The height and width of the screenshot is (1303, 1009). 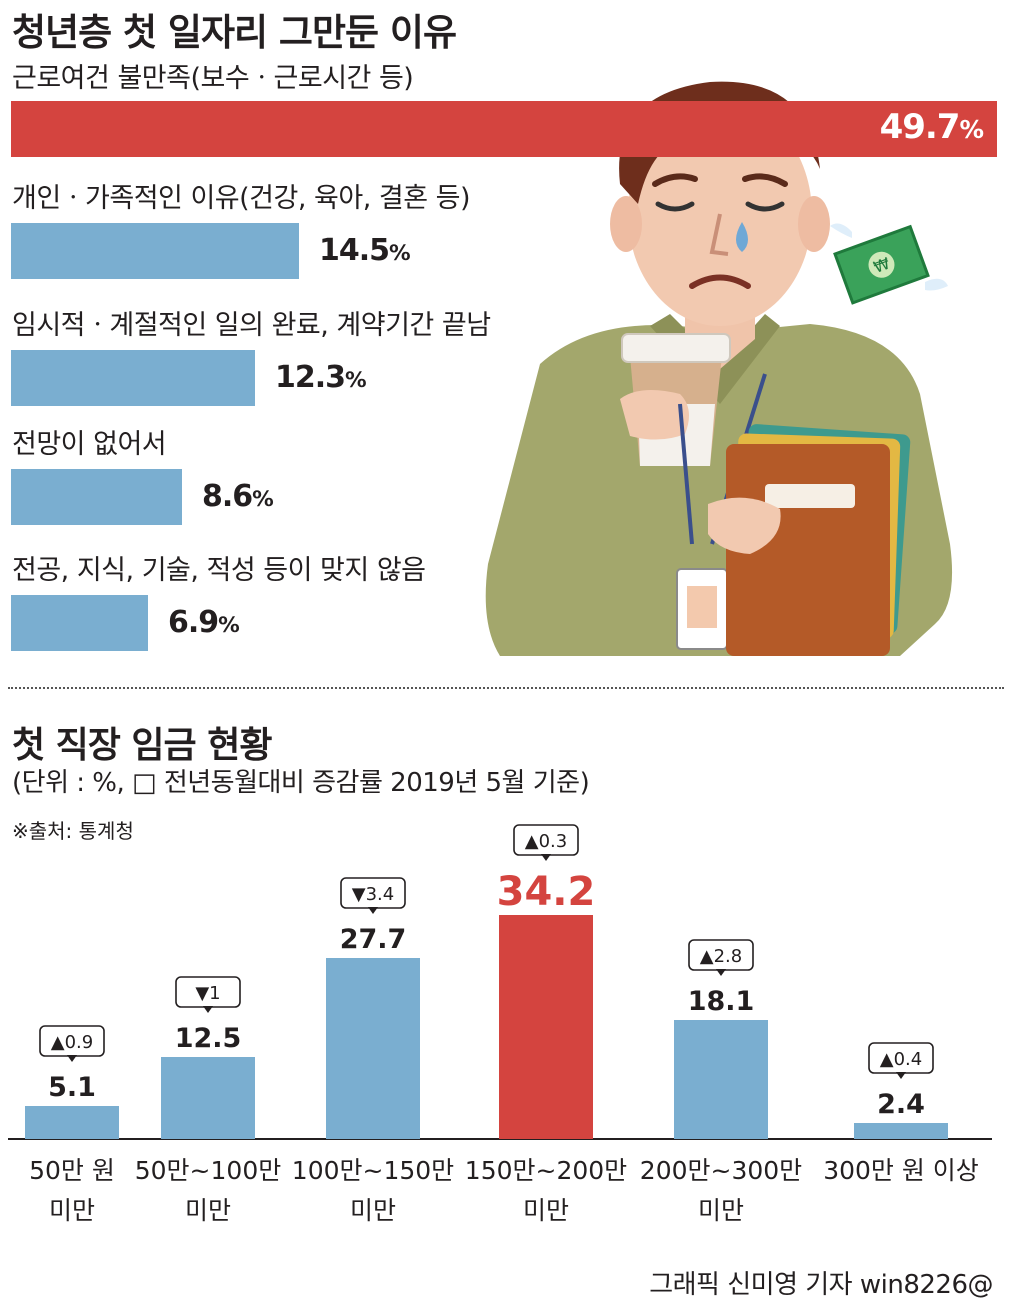 I want to click on wage-chart-source: ※출처: 통계청, so click(x=73, y=831).